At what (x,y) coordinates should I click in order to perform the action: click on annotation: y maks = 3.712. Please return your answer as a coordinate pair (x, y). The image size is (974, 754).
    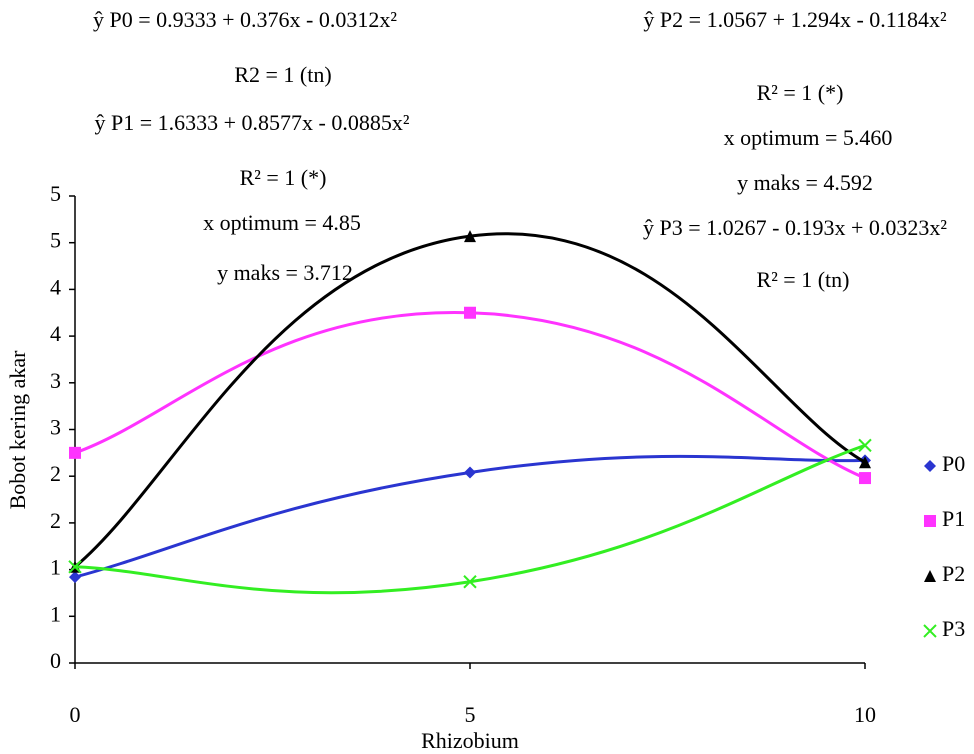
    Looking at the image, I should click on (285, 272).